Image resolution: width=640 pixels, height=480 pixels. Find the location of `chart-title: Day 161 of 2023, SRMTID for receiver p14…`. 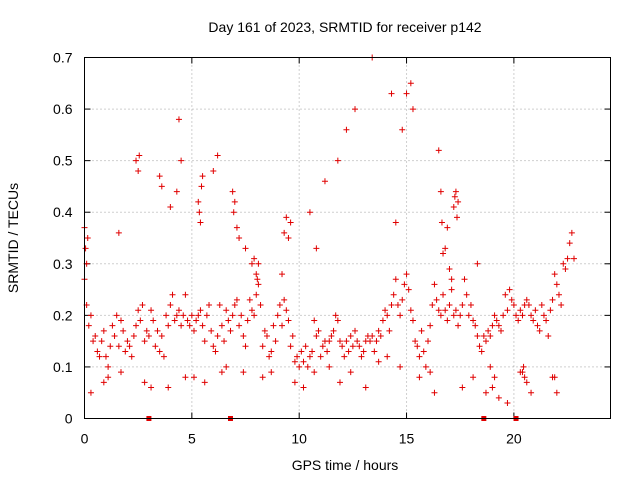

chart-title: Day 161 of 2023, SRMTID for receiver p14… is located at coordinates (344, 27).